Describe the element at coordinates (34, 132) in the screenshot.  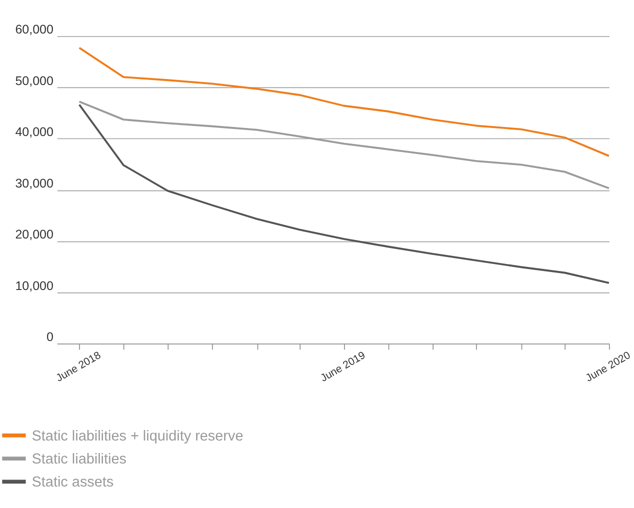
I see `y-tick-label: 40,000` at that location.